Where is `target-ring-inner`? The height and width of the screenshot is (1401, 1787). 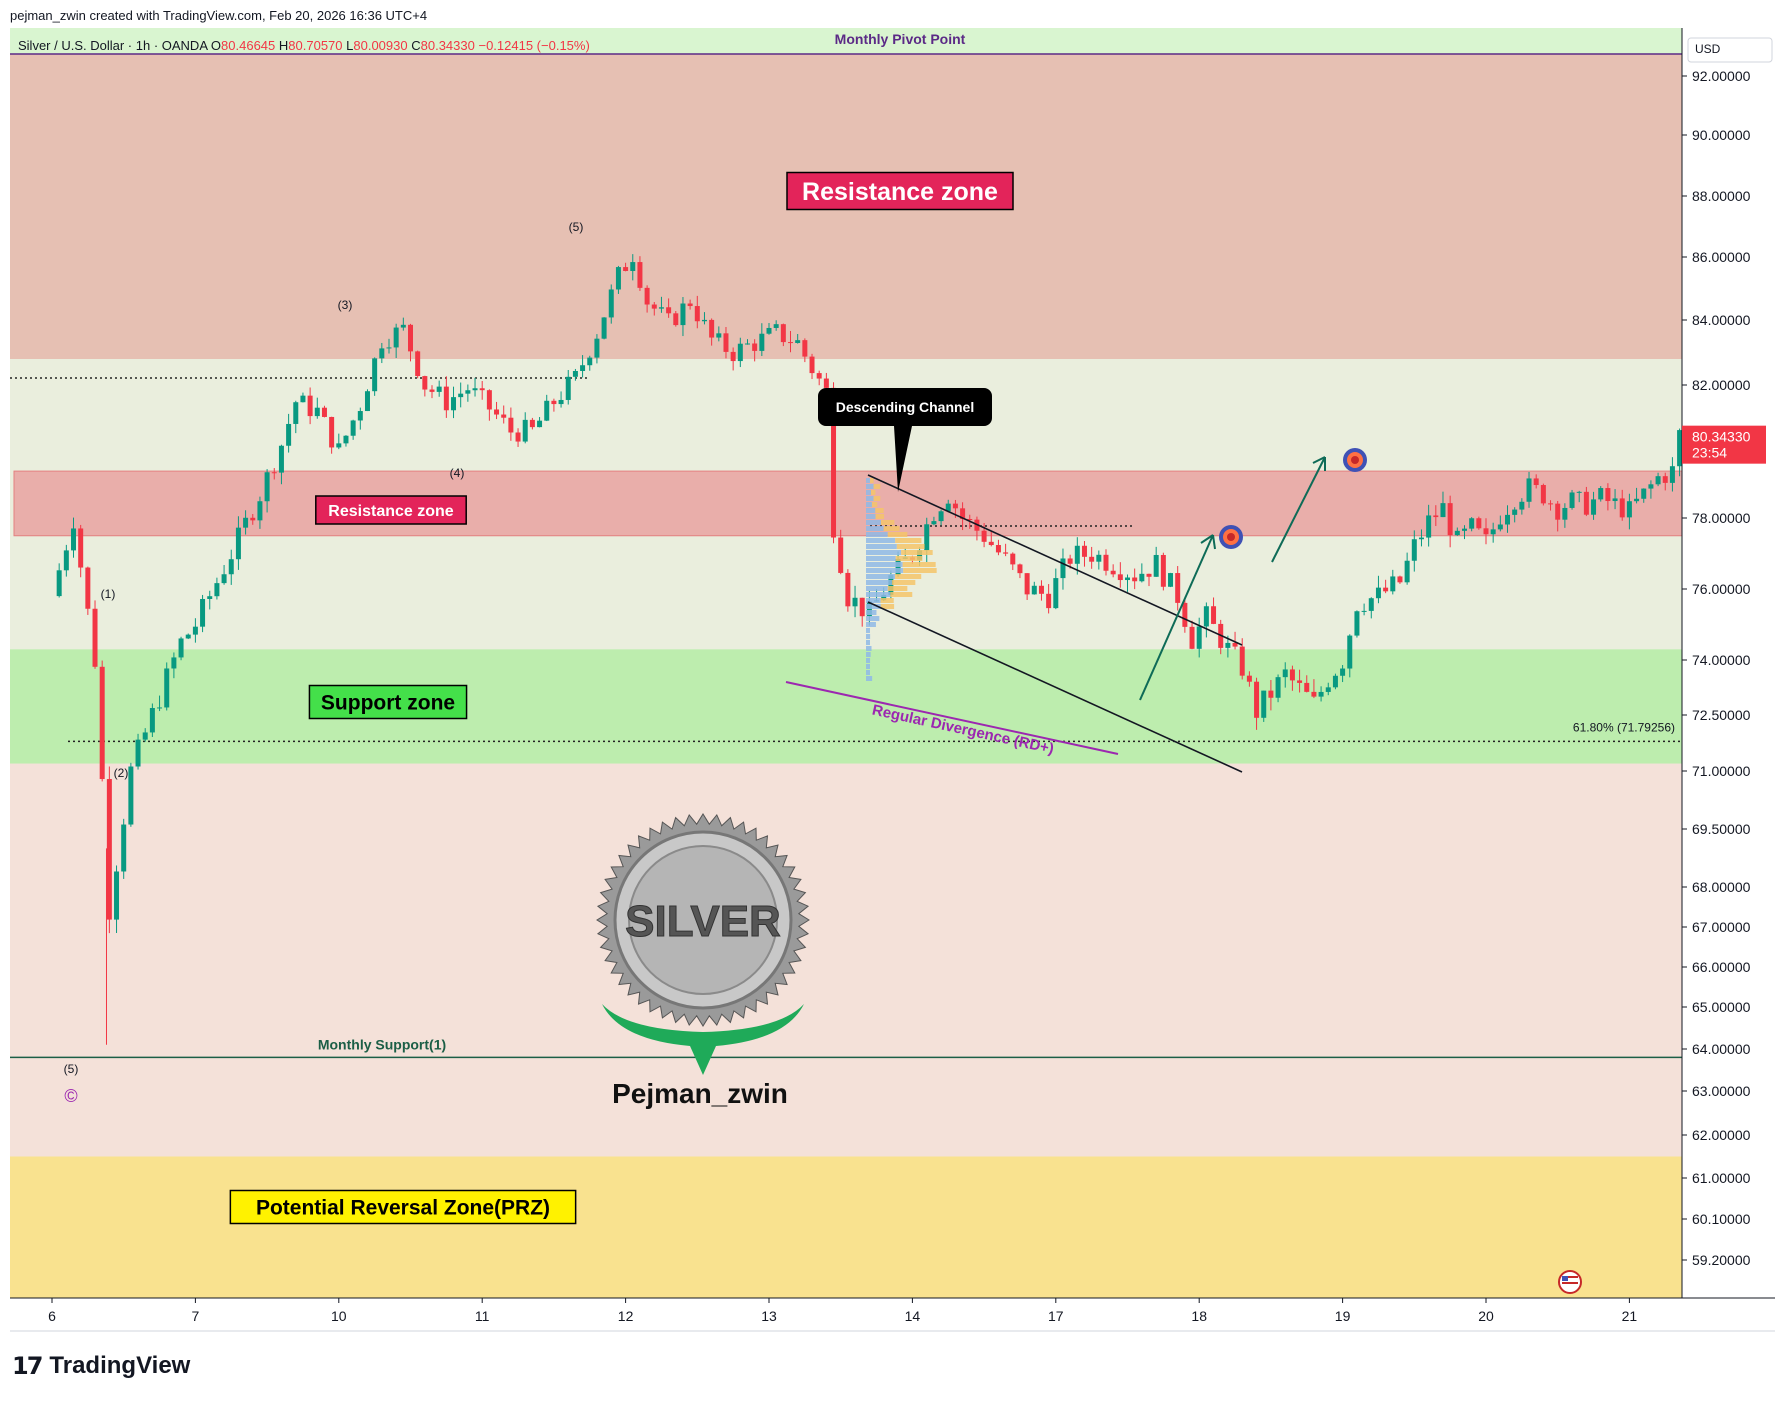
target-ring-inner is located at coordinates (1355, 460).